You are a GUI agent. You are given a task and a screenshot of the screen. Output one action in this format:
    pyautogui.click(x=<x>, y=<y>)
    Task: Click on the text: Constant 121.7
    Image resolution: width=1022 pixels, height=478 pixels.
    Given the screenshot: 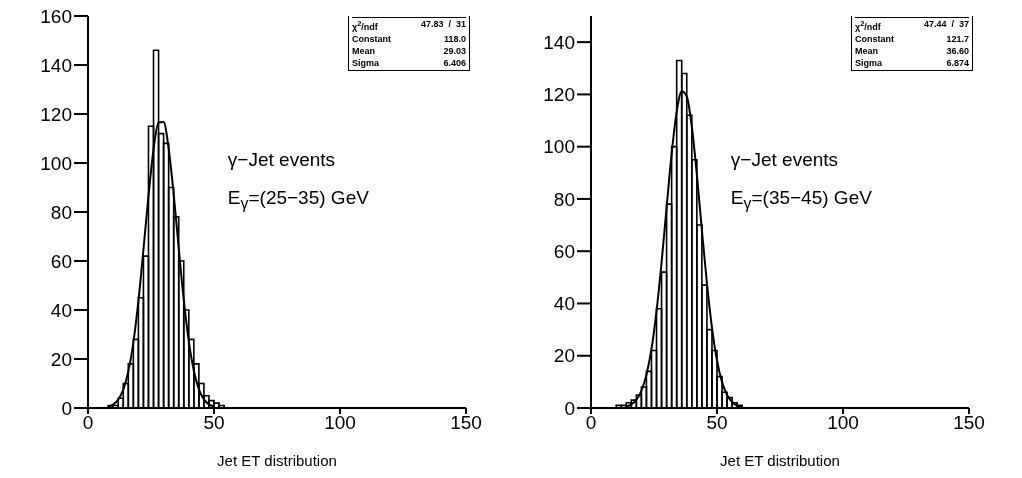 What is the action you would take?
    pyautogui.click(x=912, y=39)
    